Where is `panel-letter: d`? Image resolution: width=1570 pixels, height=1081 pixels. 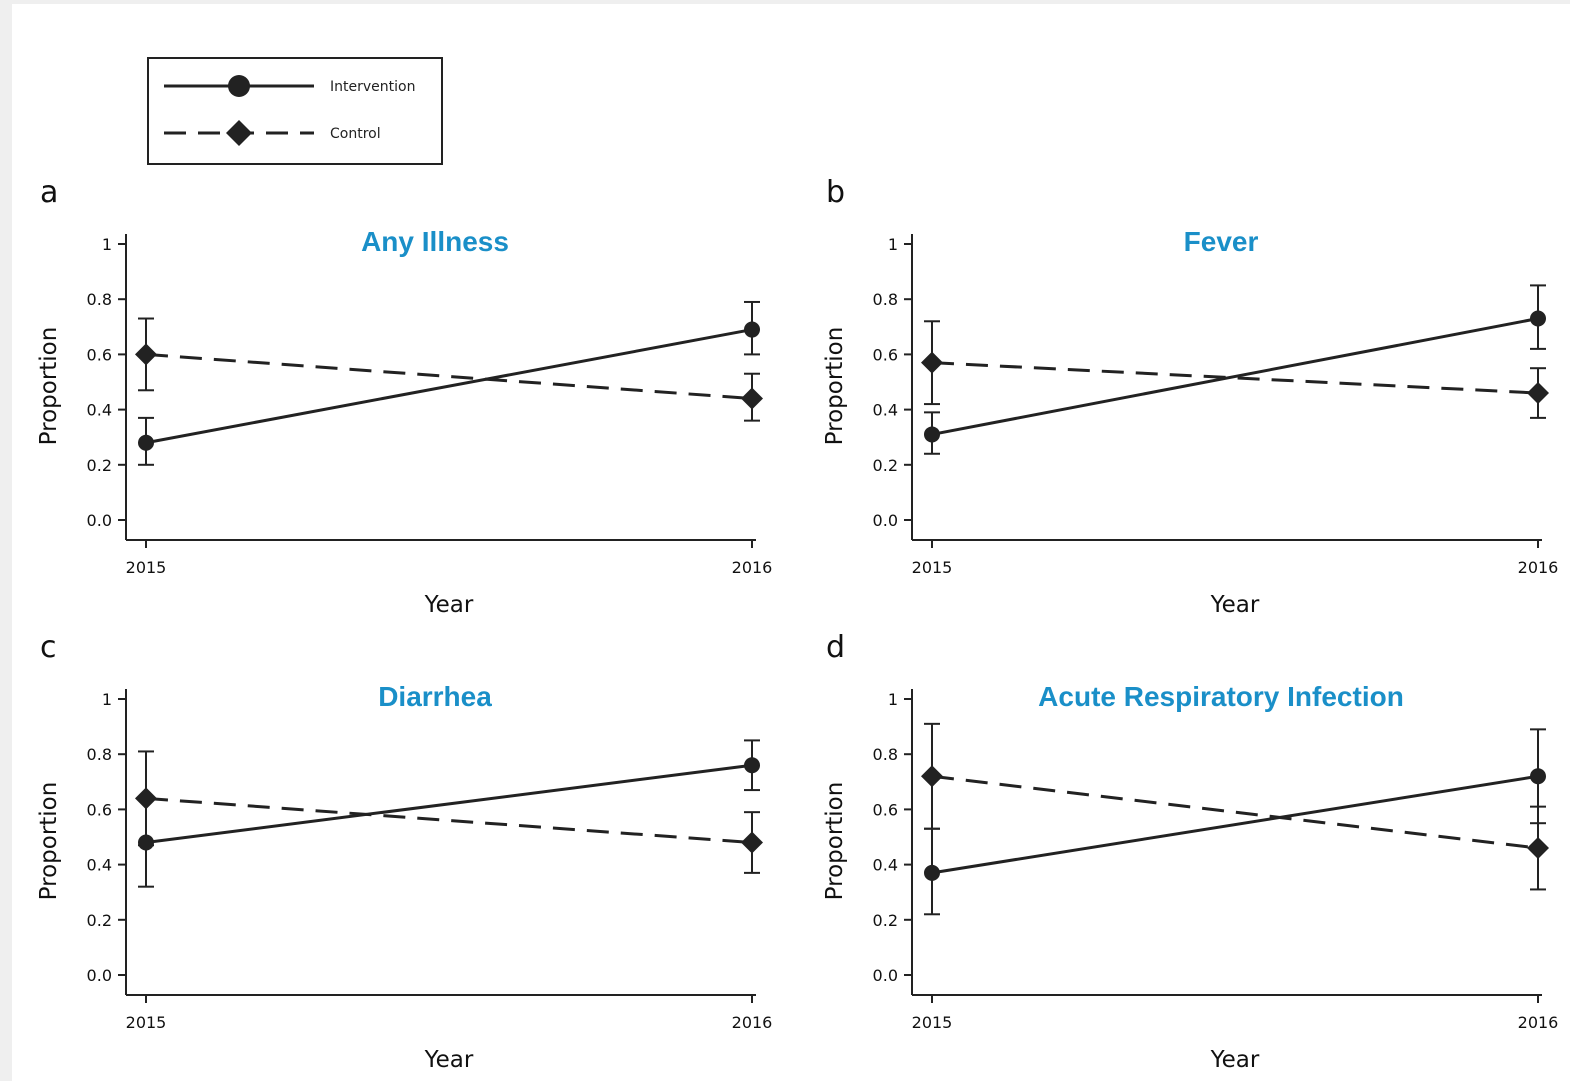
panel-letter: d is located at coordinates (835, 647).